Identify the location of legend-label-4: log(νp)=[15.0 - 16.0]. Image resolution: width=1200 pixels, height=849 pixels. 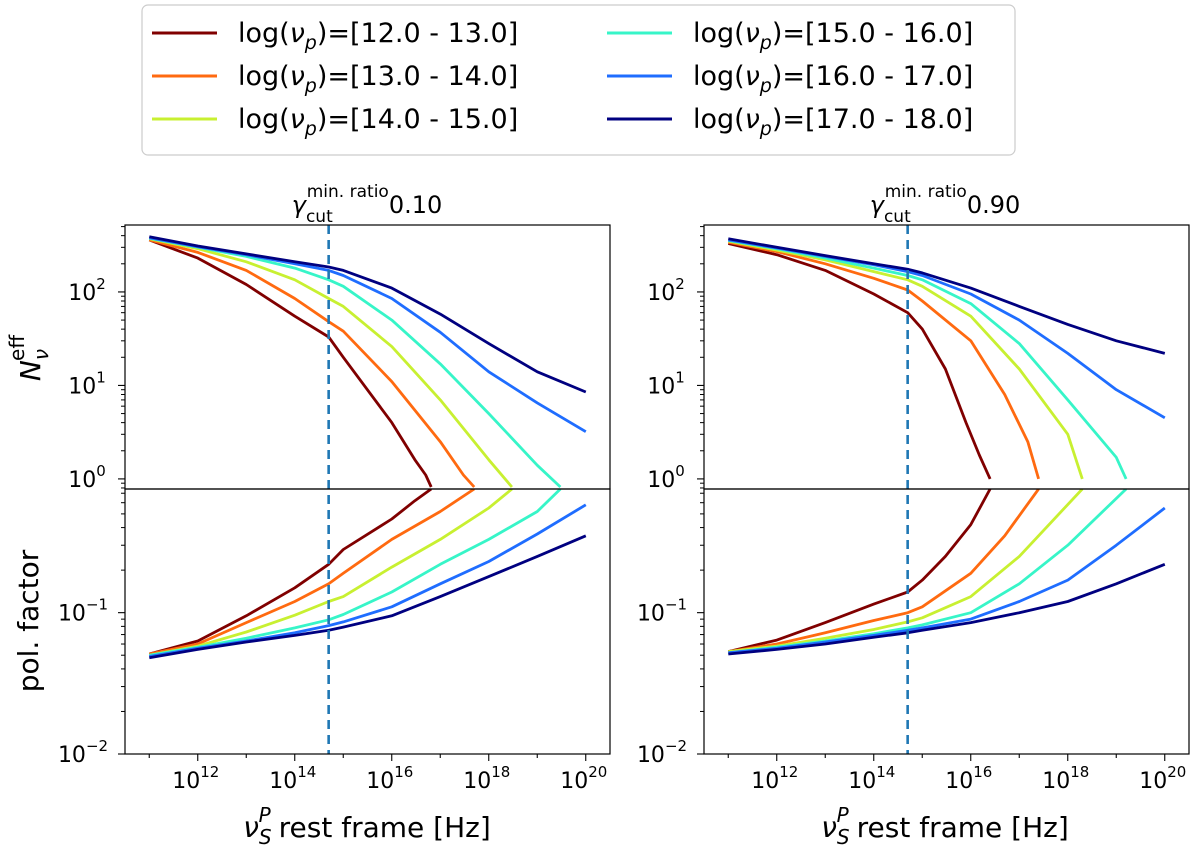
(833, 36).